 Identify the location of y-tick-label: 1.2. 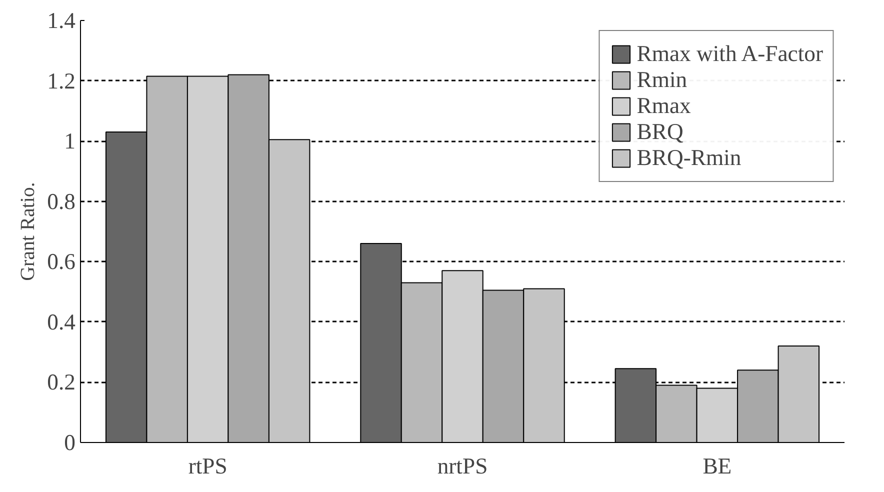
(61, 81).